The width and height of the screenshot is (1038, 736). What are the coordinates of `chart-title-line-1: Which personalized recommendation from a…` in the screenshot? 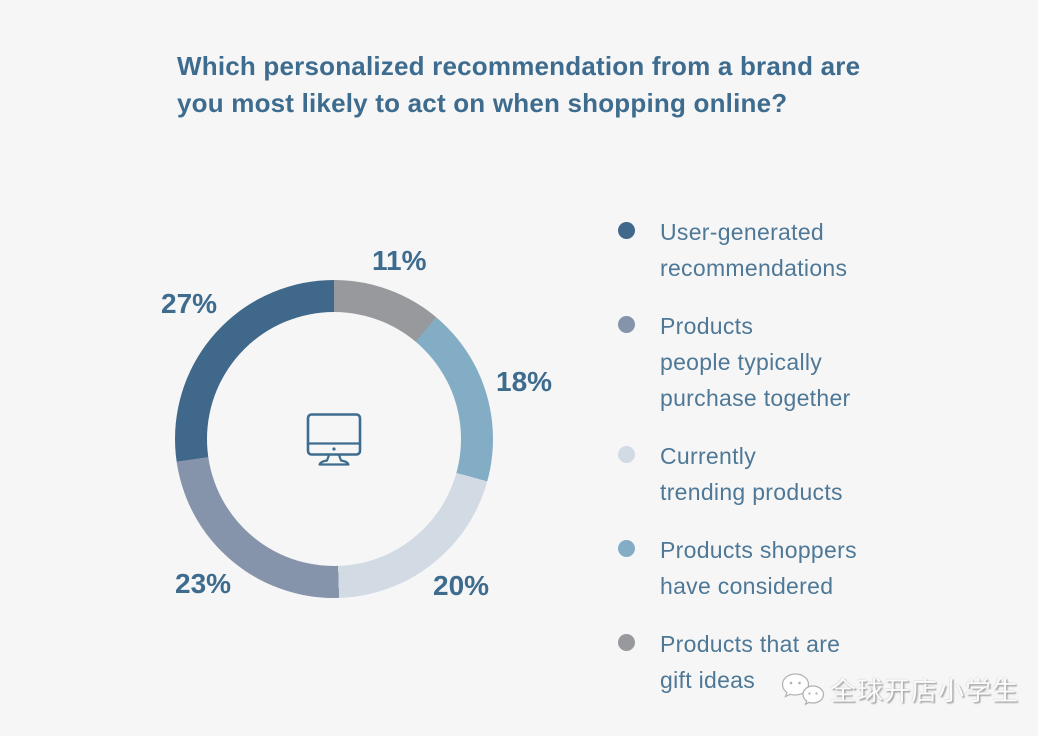 It's located at (519, 66).